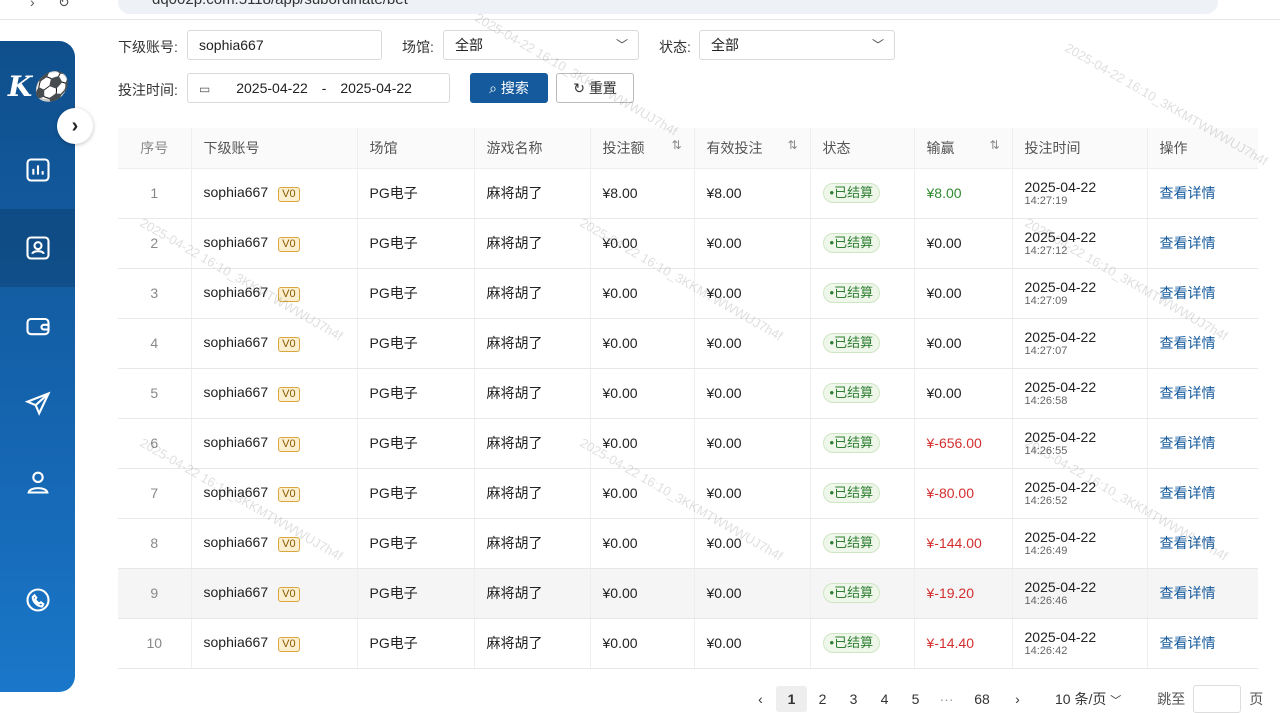 The image size is (1280, 713). I want to click on col-valid-bet: 有效投注 ⇅, so click(752, 148).